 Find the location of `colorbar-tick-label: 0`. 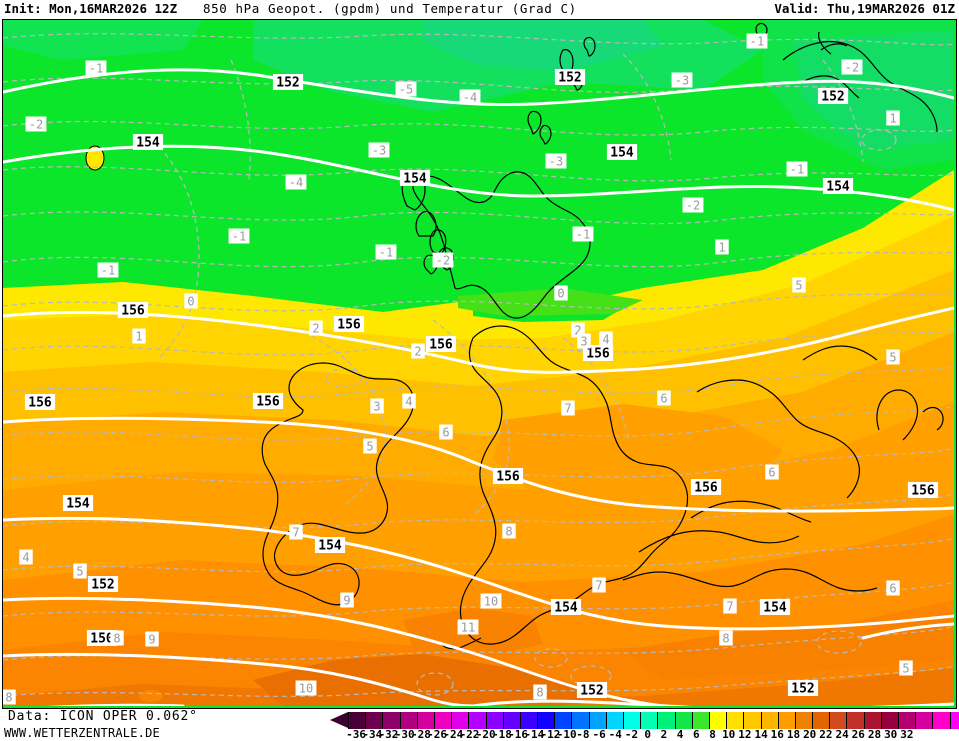

colorbar-tick-label: 0 is located at coordinates (647, 734).